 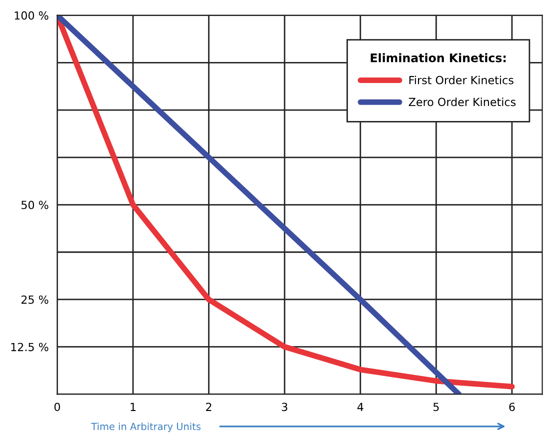 I want to click on y-tick-label: 50 %, so click(x=35, y=205).